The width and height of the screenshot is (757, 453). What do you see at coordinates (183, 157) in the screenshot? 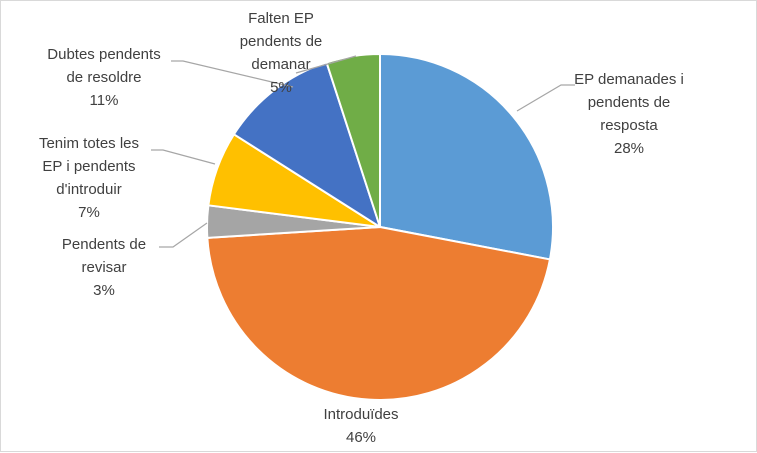
I see `leader-line-tenim-totes` at bounding box center [183, 157].